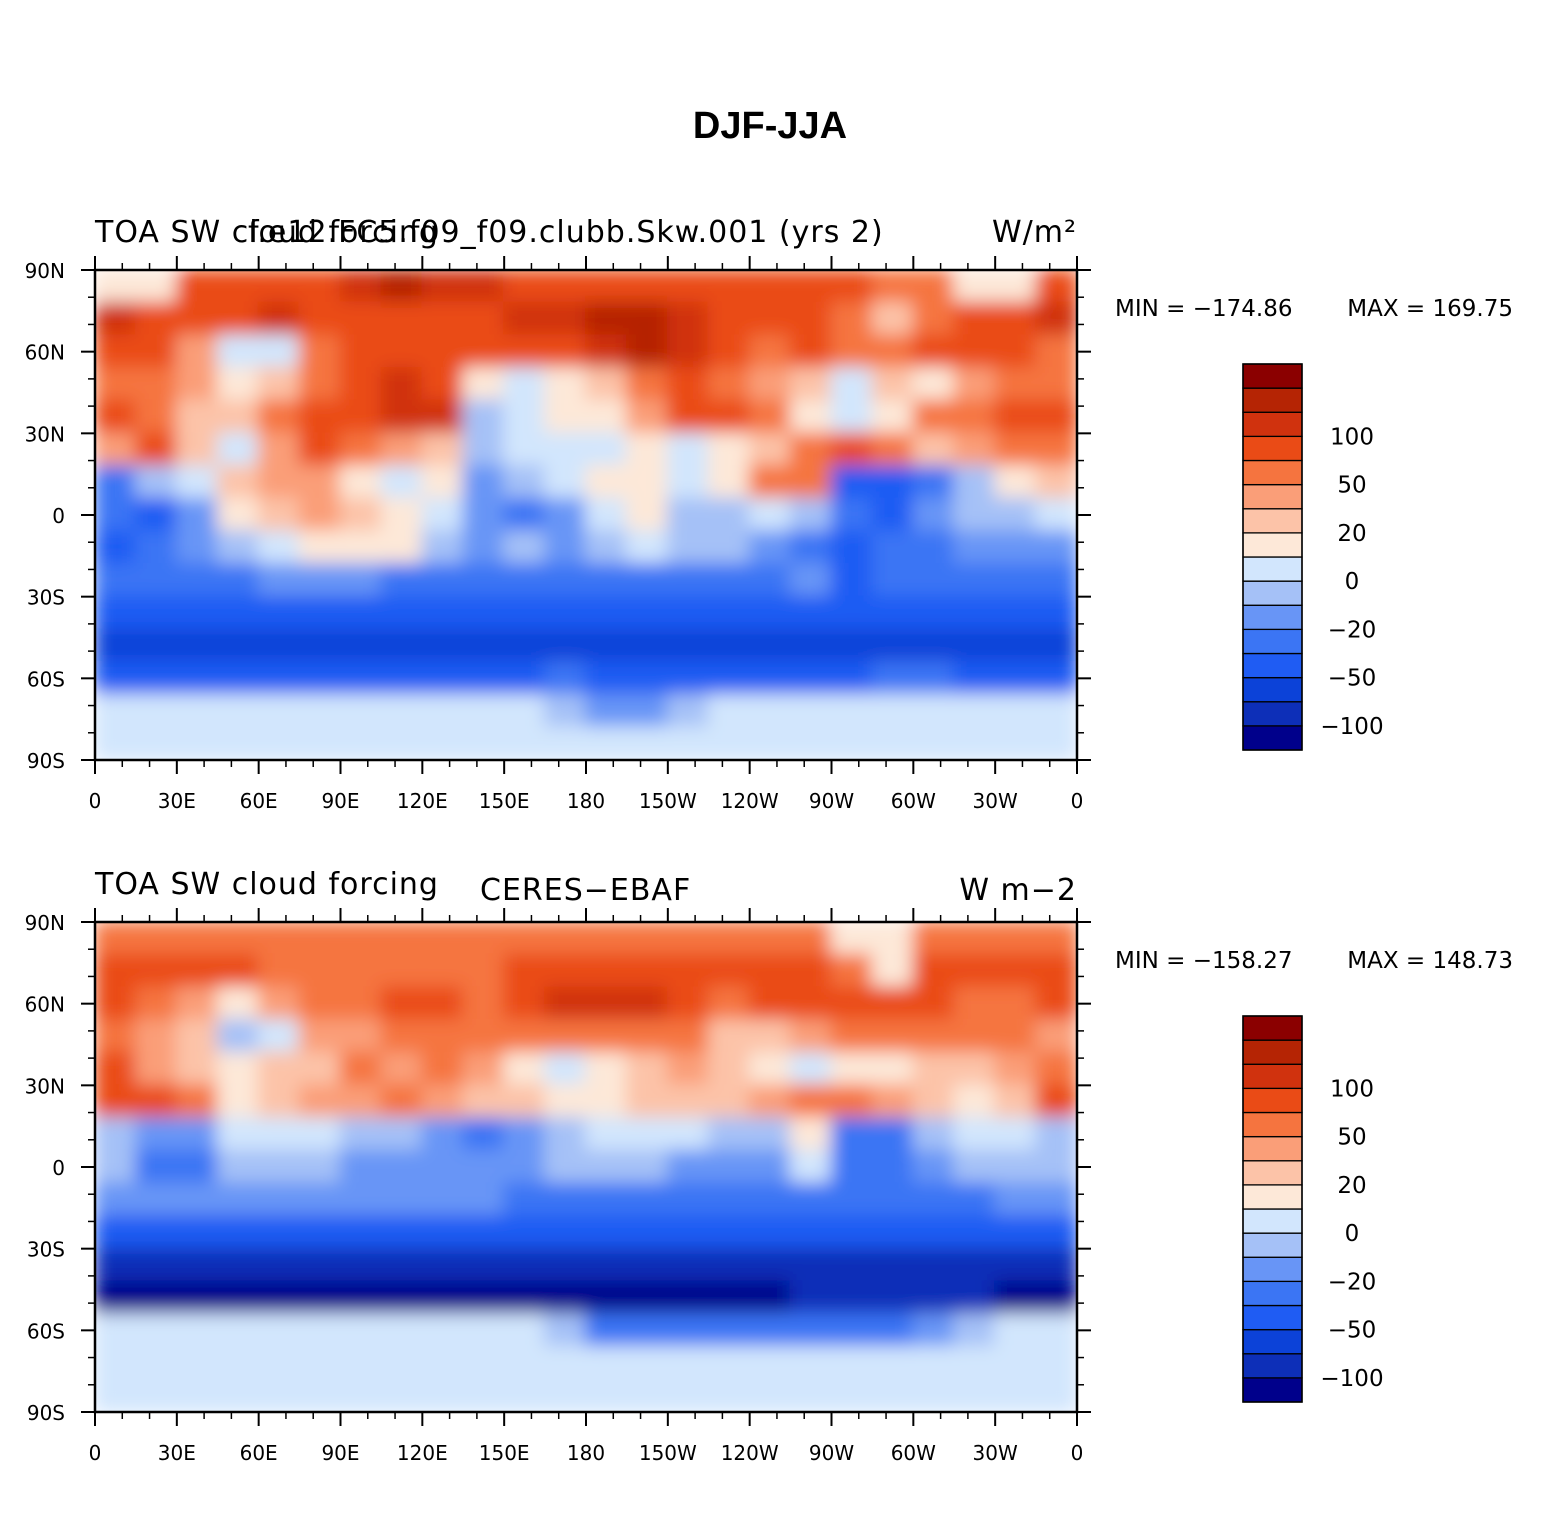 Image resolution: width=1541 pixels, height=1538 pixels. What do you see at coordinates (46, 1331) in the screenshot?
I see `y-tick-label: 60S` at bounding box center [46, 1331].